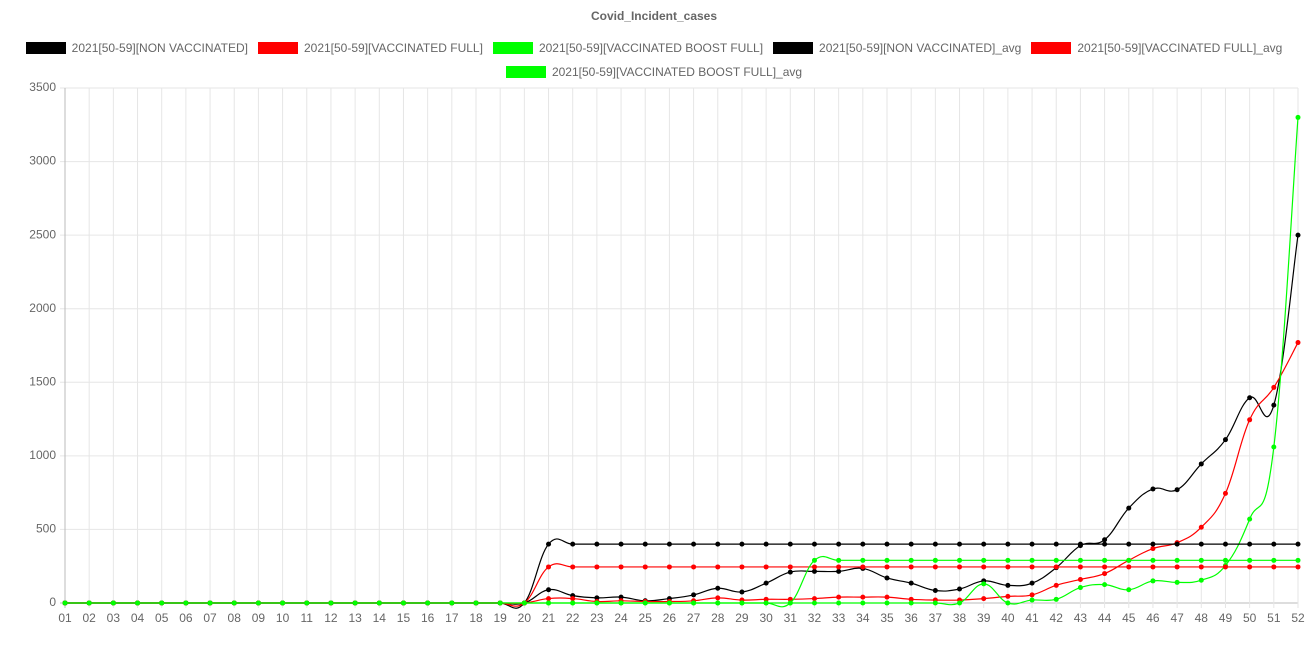 This screenshot has height=654, width=1308. Describe the element at coordinates (1153, 618) in the screenshot. I see `x-tick-label: 46` at that location.